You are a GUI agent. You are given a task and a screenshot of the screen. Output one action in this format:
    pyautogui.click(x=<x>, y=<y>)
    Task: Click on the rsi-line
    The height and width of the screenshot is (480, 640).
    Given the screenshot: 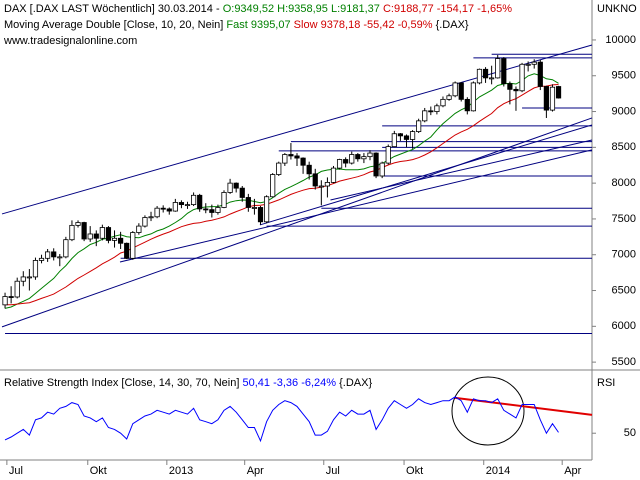 What is the action you would take?
    pyautogui.click(x=281, y=419)
    